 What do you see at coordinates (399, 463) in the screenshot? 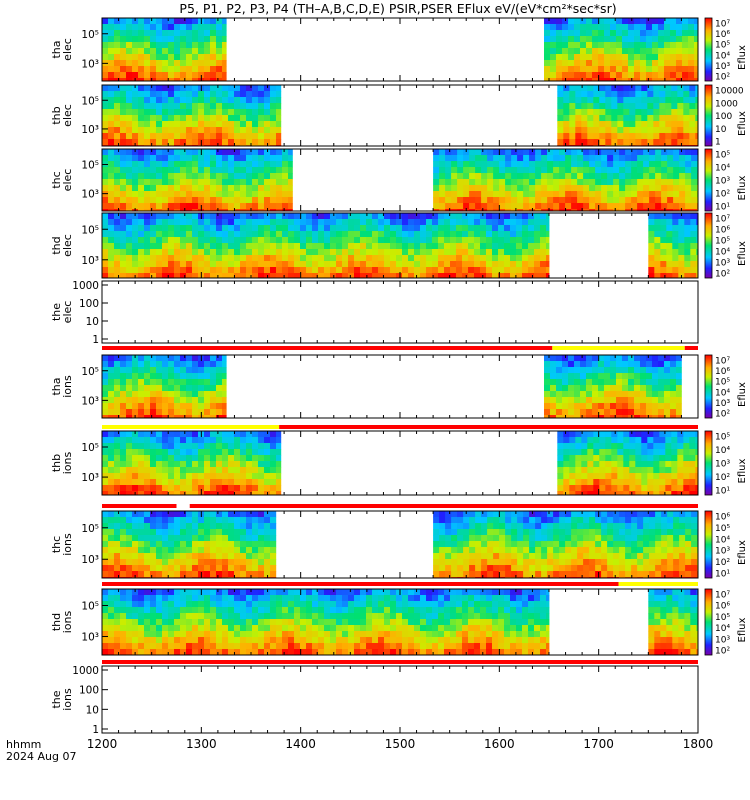
I see `panel-thb-ions: 10⁵ 10³ thbions 10⁵ 10⁴ 10³ 10² 10¹ Eflux` at bounding box center [399, 463].